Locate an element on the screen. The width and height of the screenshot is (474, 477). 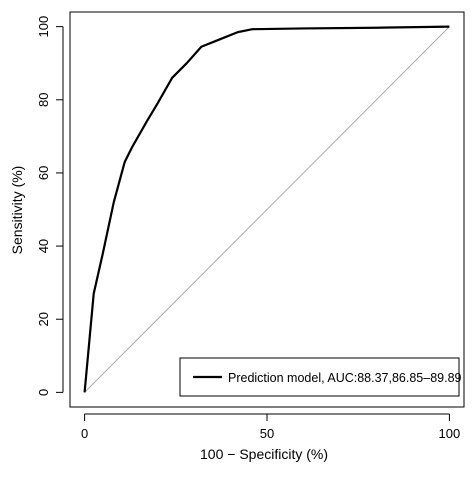
legend-box is located at coordinates (319, 377).